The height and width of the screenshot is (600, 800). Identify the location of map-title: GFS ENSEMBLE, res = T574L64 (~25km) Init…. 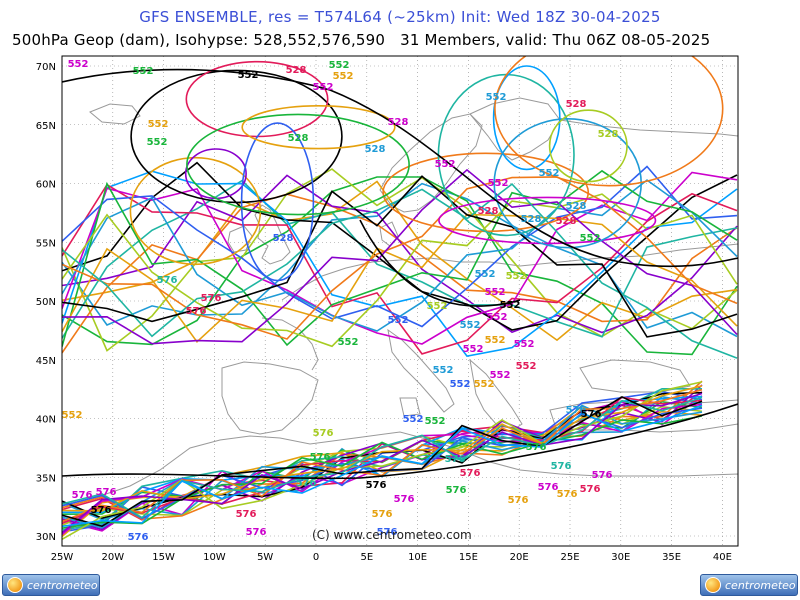
(400, 17).